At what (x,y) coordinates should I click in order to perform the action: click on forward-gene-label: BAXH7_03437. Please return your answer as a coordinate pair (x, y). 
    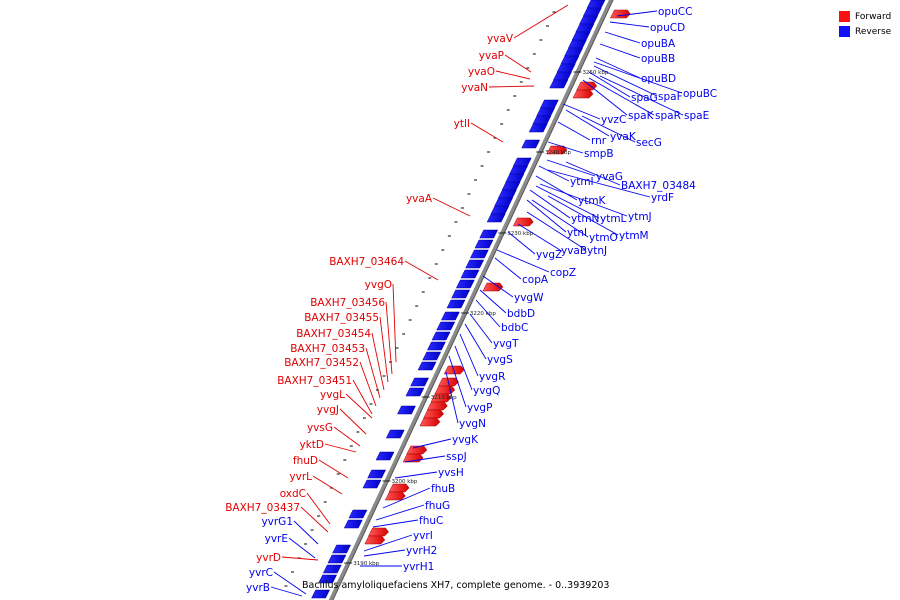
    Looking at the image, I should click on (262, 508).